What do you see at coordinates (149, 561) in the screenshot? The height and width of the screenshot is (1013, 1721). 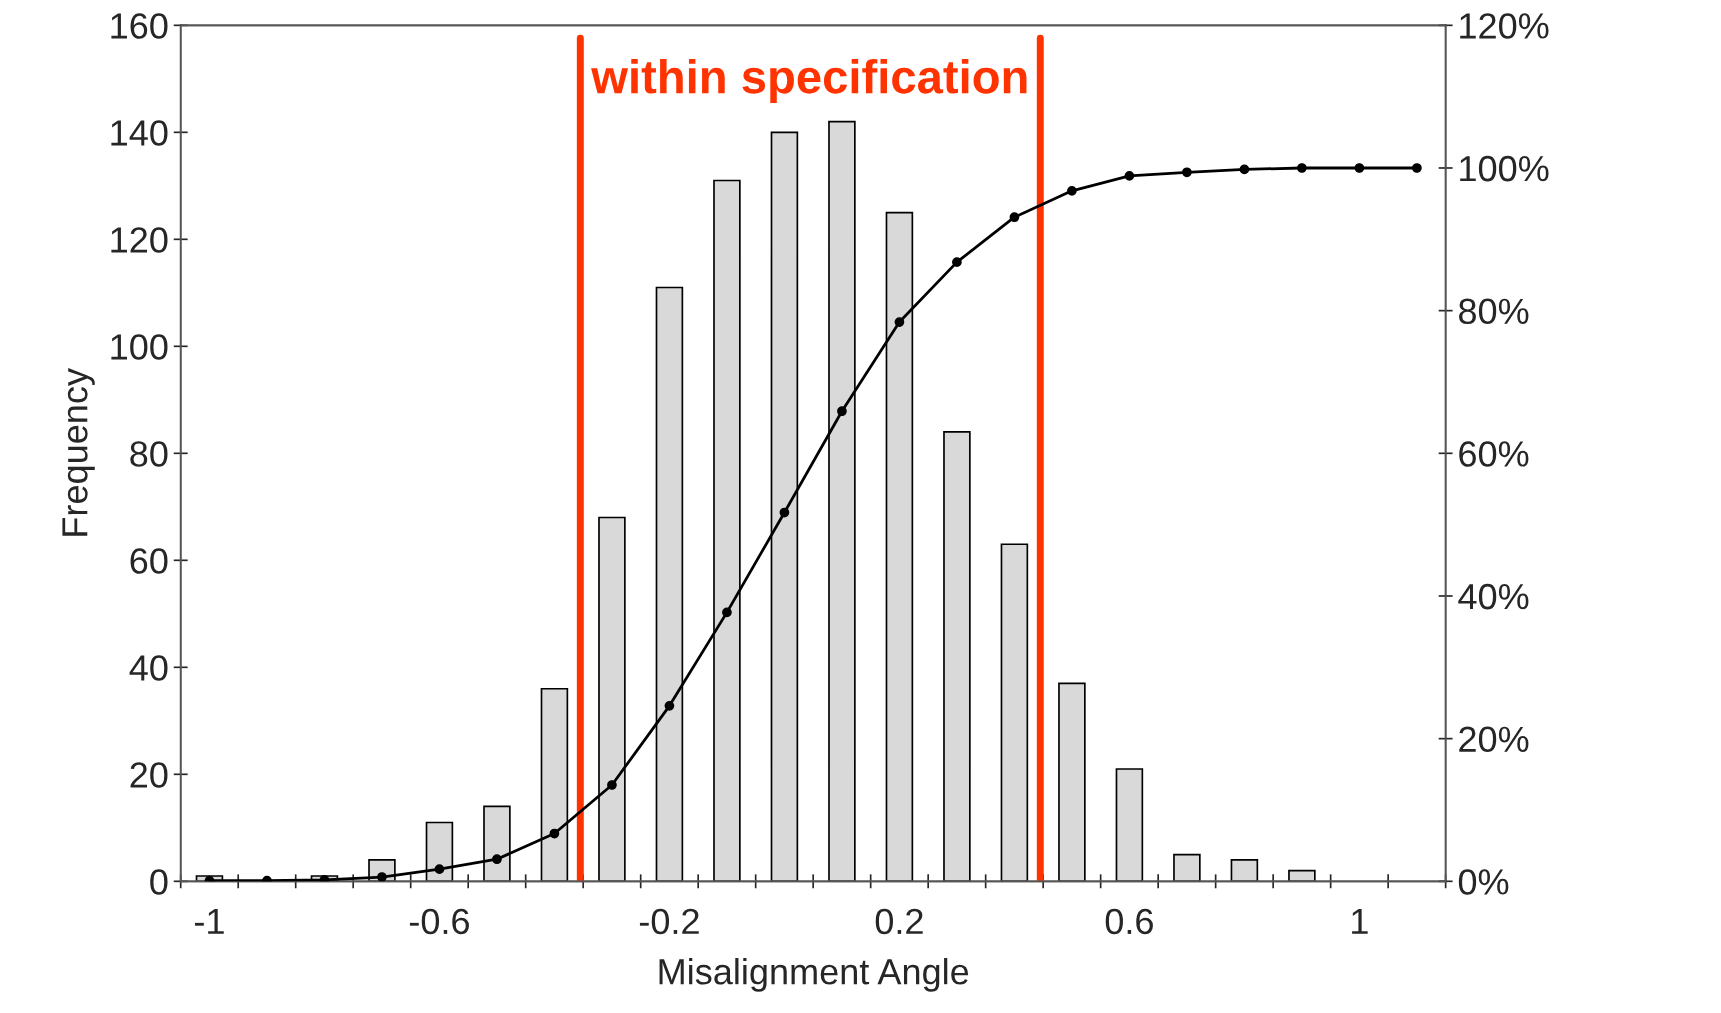 I see `y-tick-label: 60` at bounding box center [149, 561].